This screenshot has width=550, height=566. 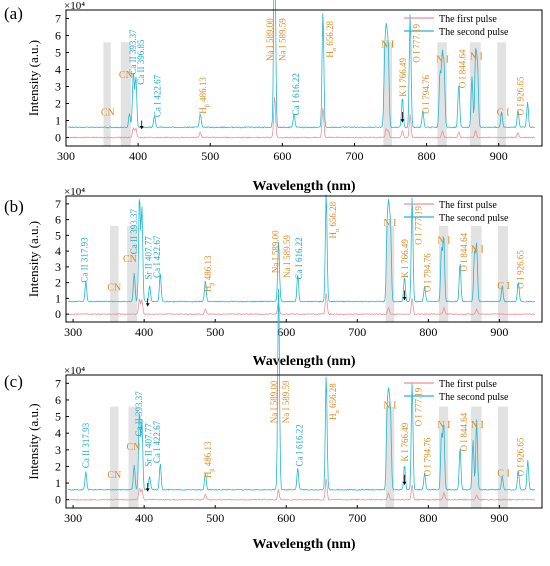 What do you see at coordinates (209, 459) in the screenshot?
I see `peak-label: Hβ 486.13` at bounding box center [209, 459].